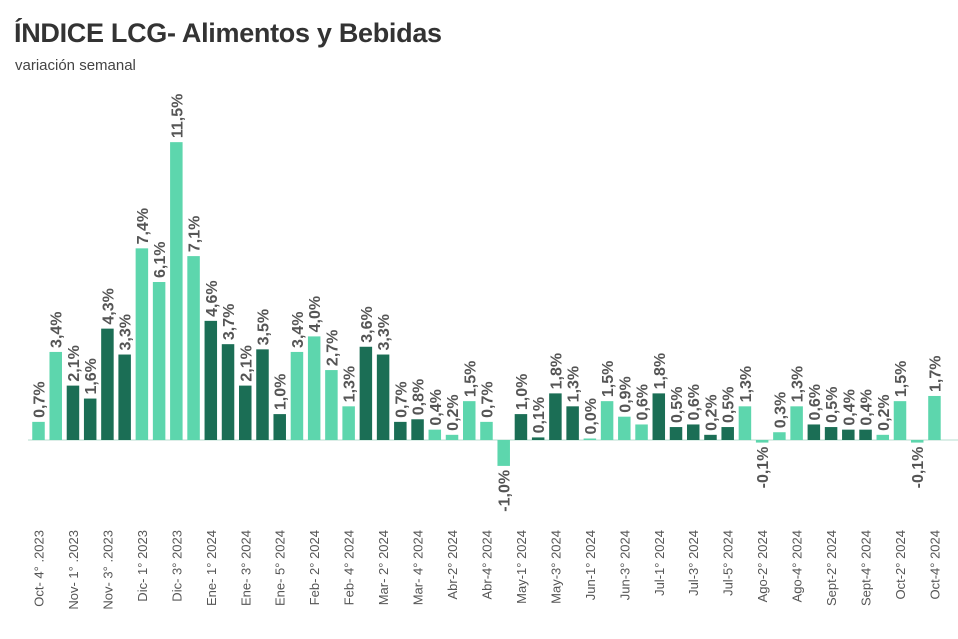  Describe the element at coordinates (332, 348) in the screenshot. I see `data-label: 2,7%` at that location.